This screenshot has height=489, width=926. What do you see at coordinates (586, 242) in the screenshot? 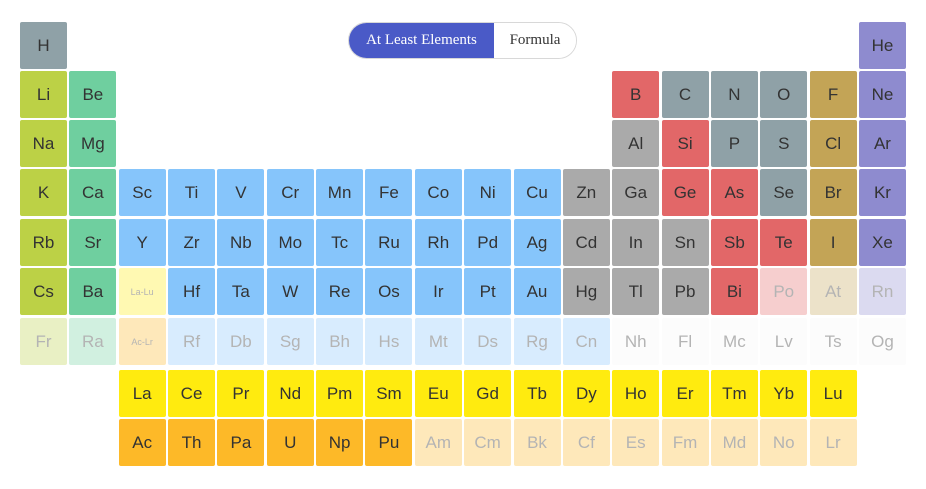
I see `element-cd: Cd` at bounding box center [586, 242].